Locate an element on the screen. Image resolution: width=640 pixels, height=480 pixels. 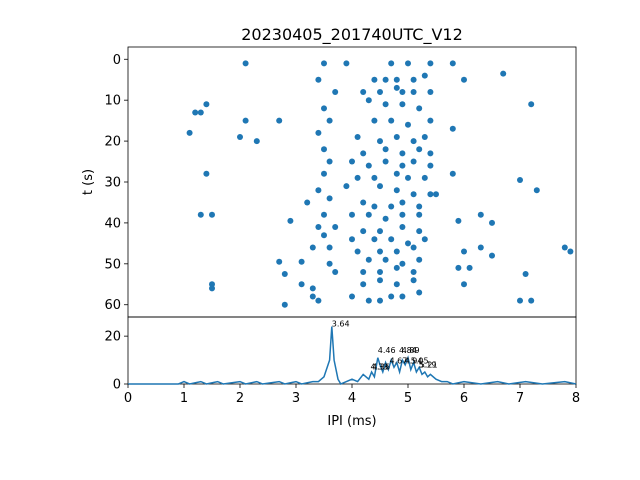
scatter-y-tick-label: 10 is located at coordinates (112, 101).